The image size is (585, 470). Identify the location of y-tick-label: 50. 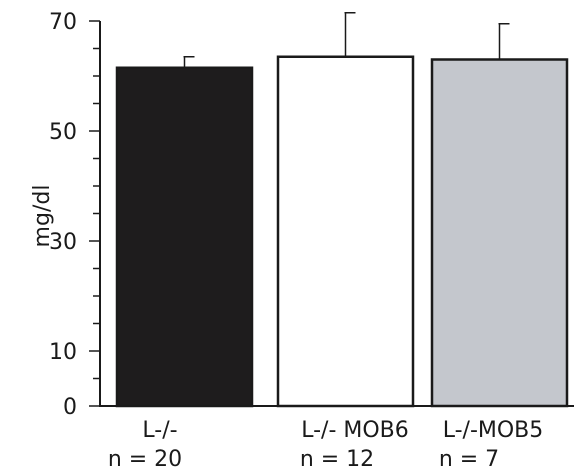
(63, 132).